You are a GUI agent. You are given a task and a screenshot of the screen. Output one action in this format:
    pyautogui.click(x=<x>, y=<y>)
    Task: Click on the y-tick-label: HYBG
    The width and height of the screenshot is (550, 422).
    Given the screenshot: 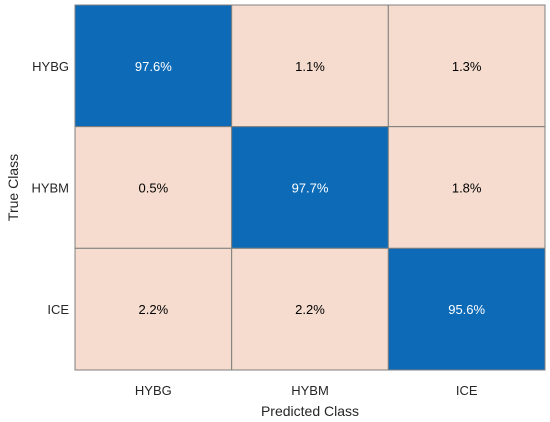 What is the action you would take?
    pyautogui.click(x=50, y=66)
    